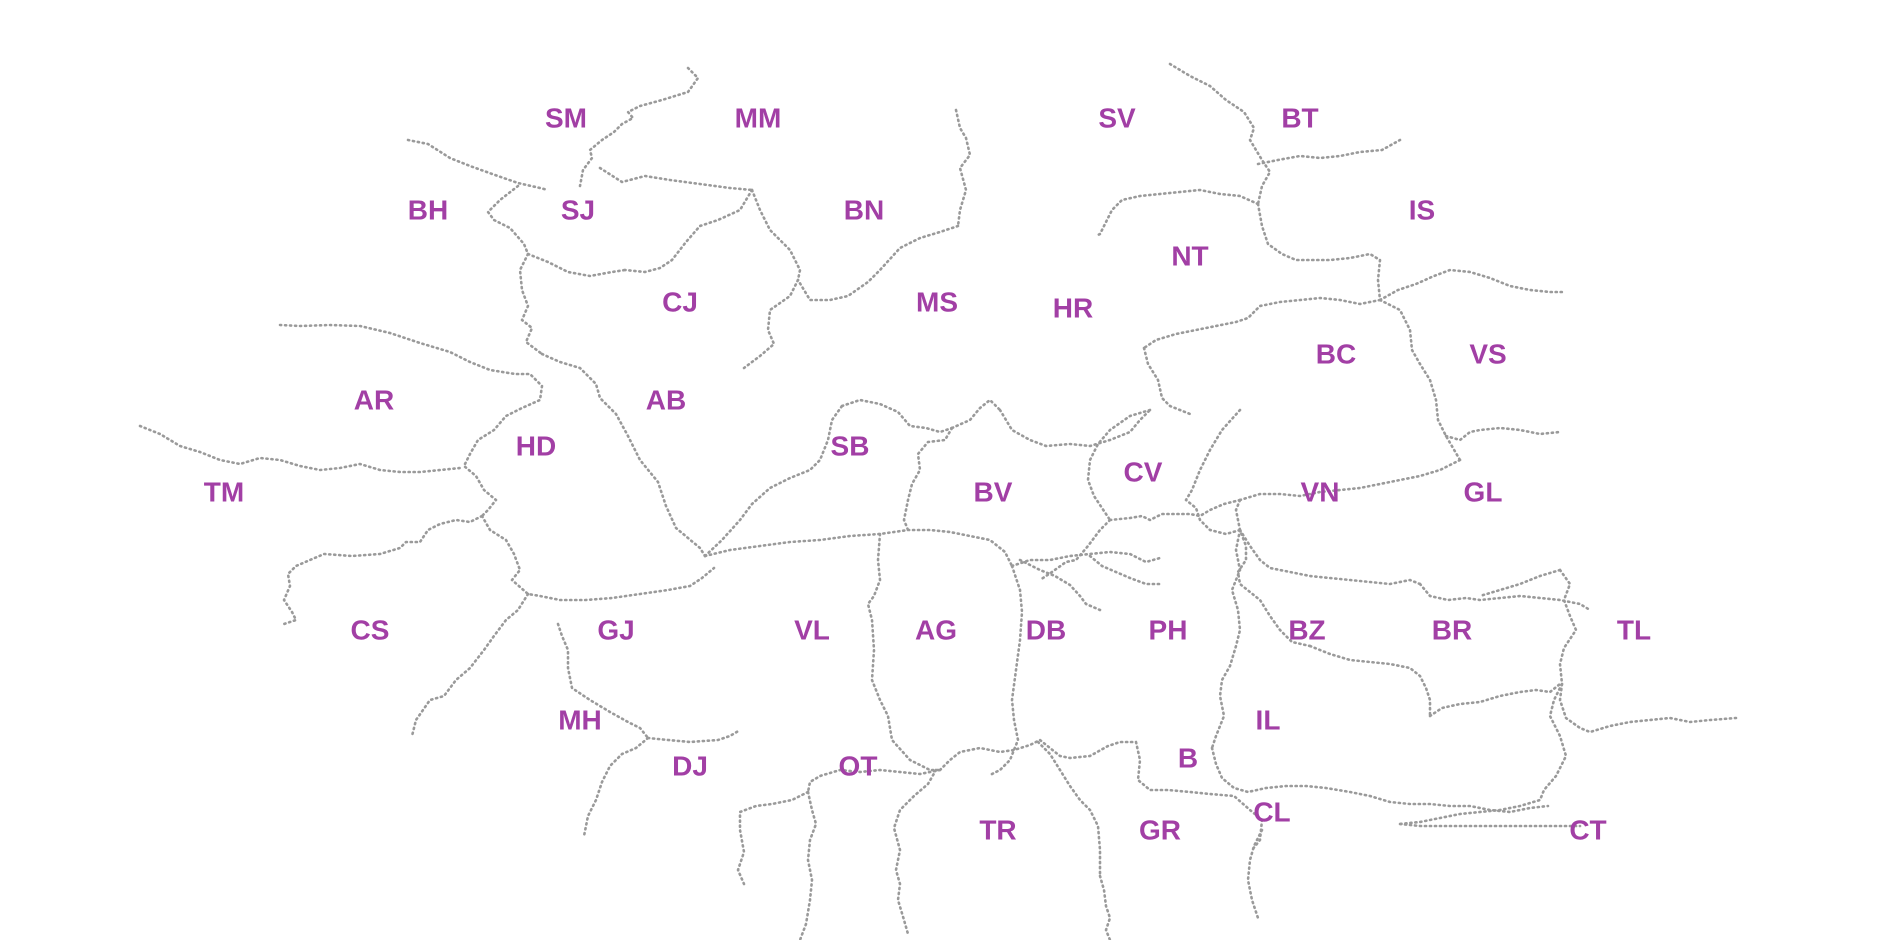  I want to click on county-label-br: BR, so click(1452, 629).